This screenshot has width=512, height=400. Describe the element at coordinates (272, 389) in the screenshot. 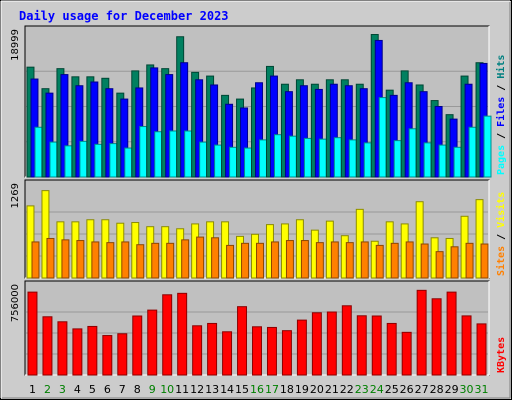

I see `x-tick-label-day-17: 17` at that location.